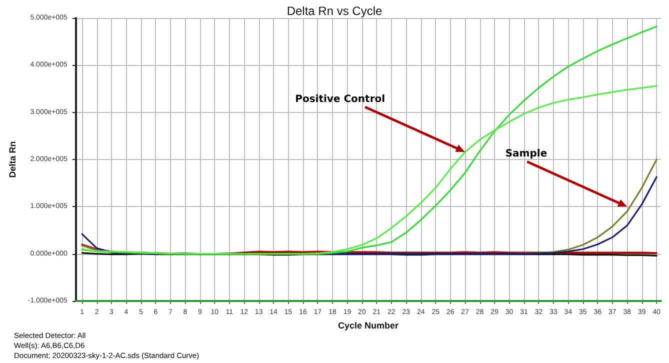 The width and height of the screenshot is (669, 363). What do you see at coordinates (340, 99) in the screenshot?
I see `annotation: Positive Control` at bounding box center [340, 99].